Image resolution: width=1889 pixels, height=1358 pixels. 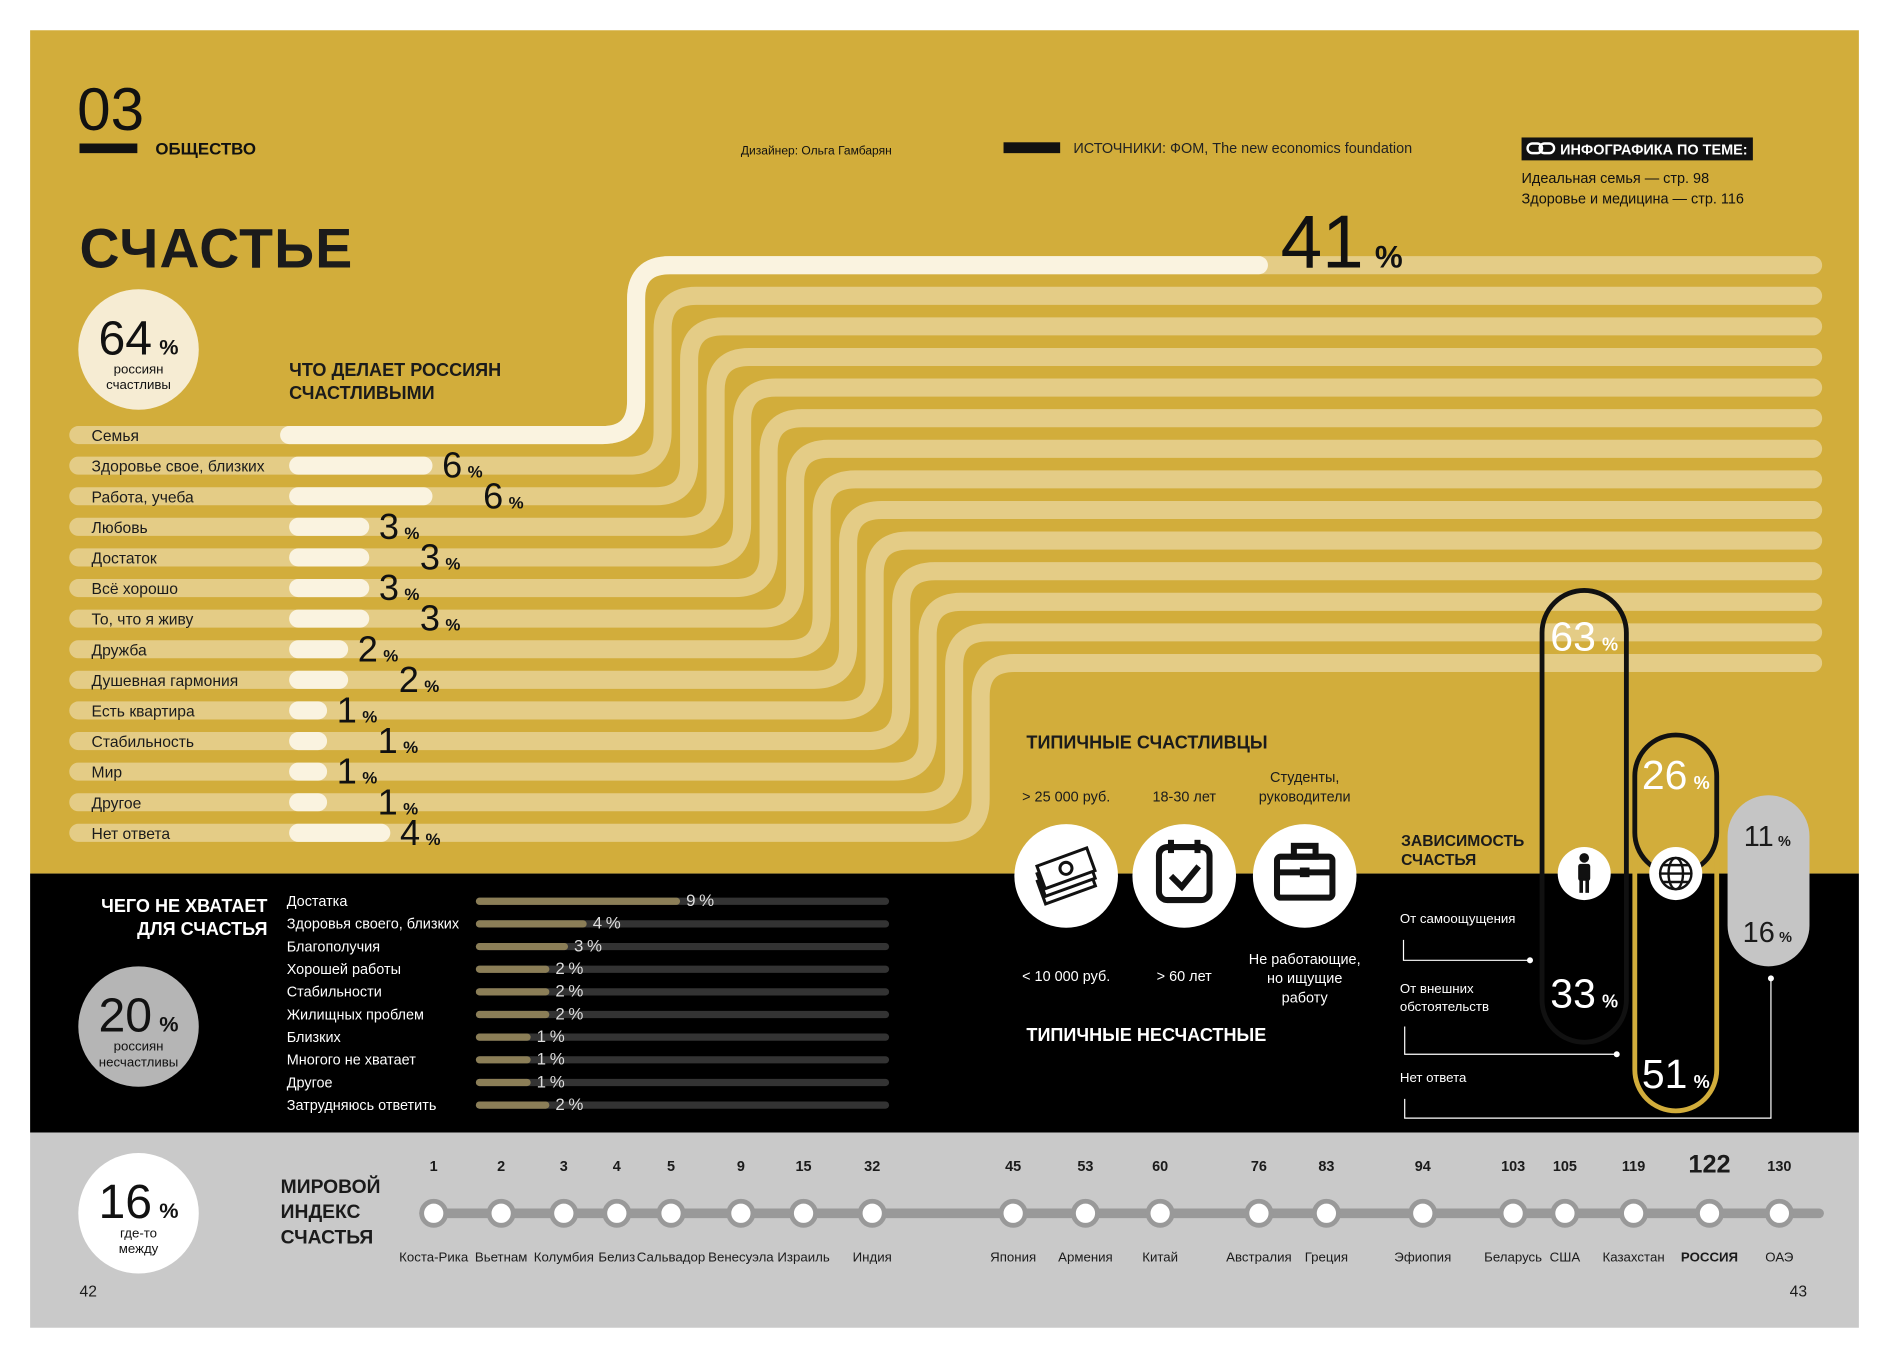 I want to click on pill-value: 26%, so click(x=1676, y=775).